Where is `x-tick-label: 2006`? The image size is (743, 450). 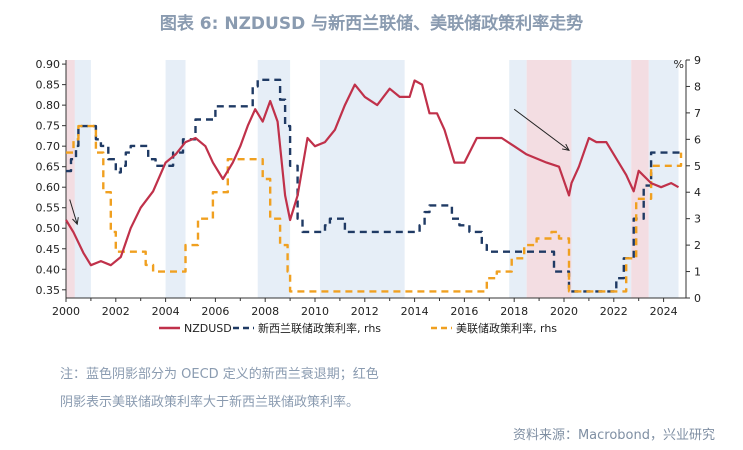 x-tick-label: 2006 is located at coordinates (215, 311).